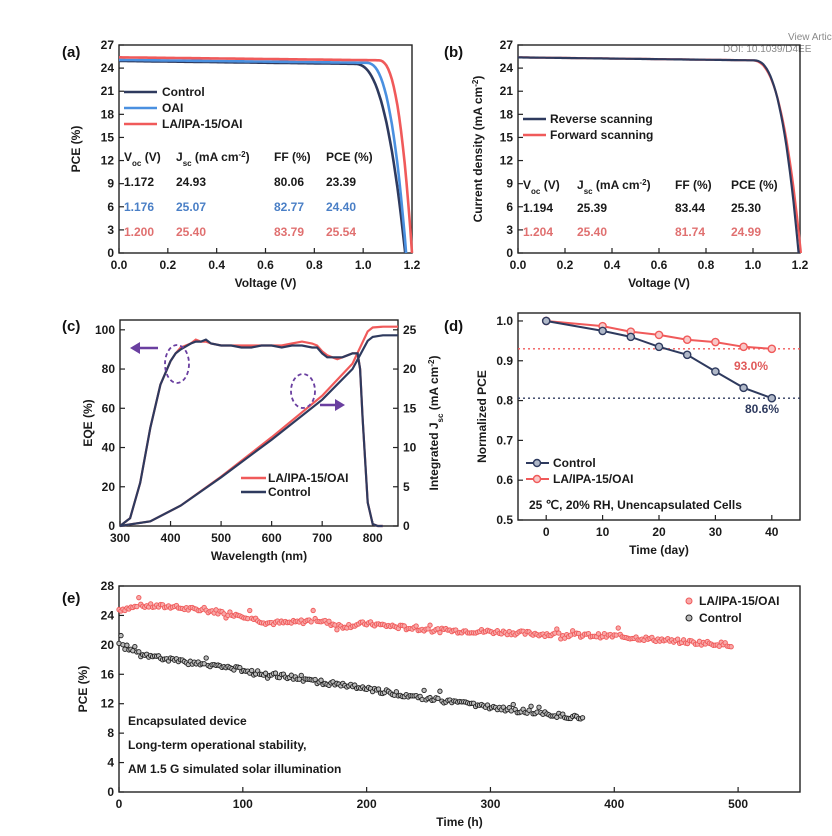 Image resolution: width=832 pixels, height=836 pixels. Describe the element at coordinates (110, 733) in the screenshot. I see `y-tick-label: 8` at that location.